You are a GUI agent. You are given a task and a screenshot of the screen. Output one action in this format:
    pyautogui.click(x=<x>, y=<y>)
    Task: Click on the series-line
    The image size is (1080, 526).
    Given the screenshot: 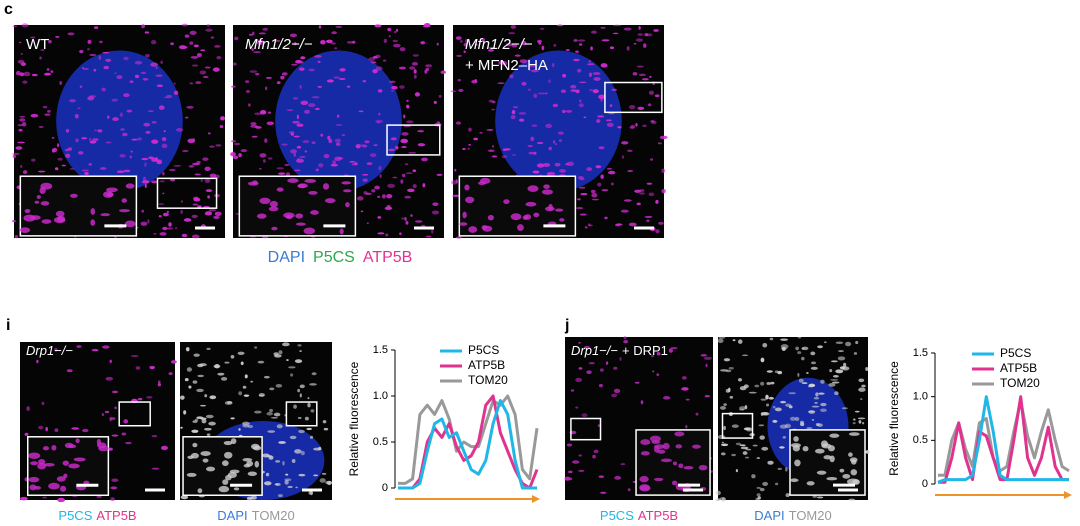 What is the action you would take?
    pyautogui.click(x=468, y=442)
    